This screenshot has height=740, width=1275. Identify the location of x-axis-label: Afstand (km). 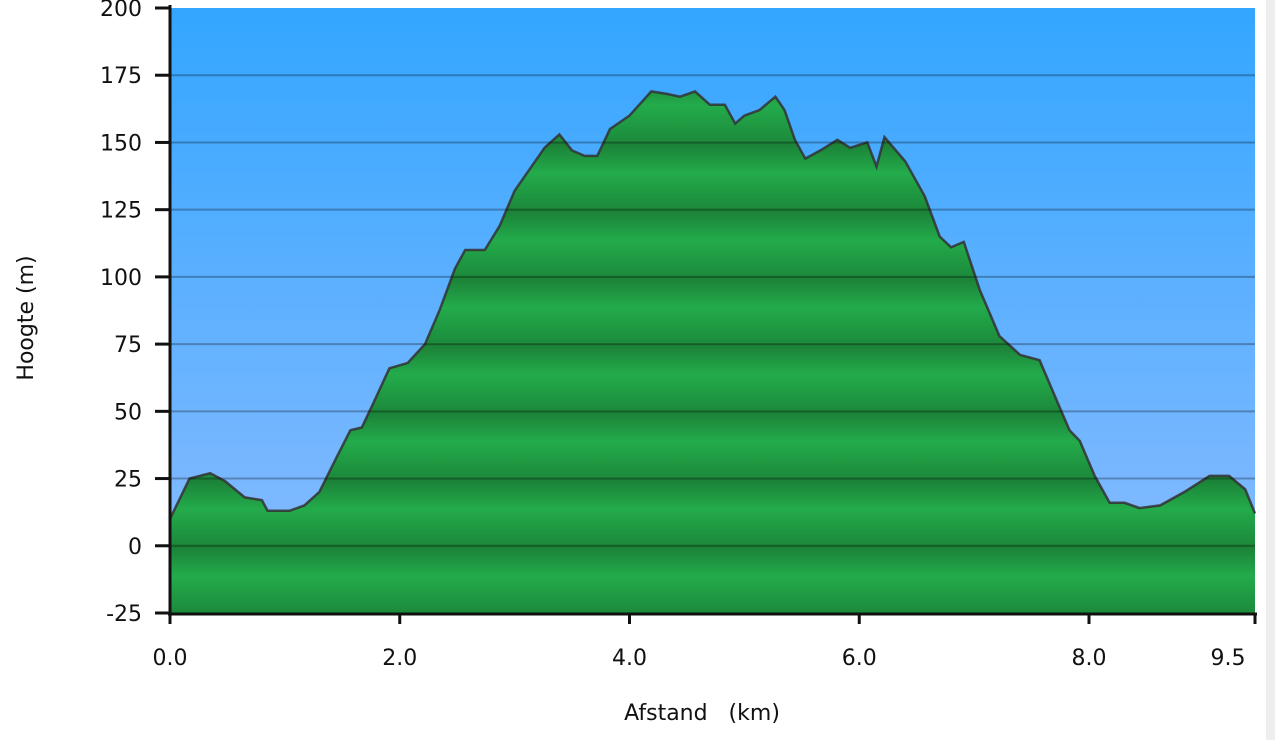
(702, 713).